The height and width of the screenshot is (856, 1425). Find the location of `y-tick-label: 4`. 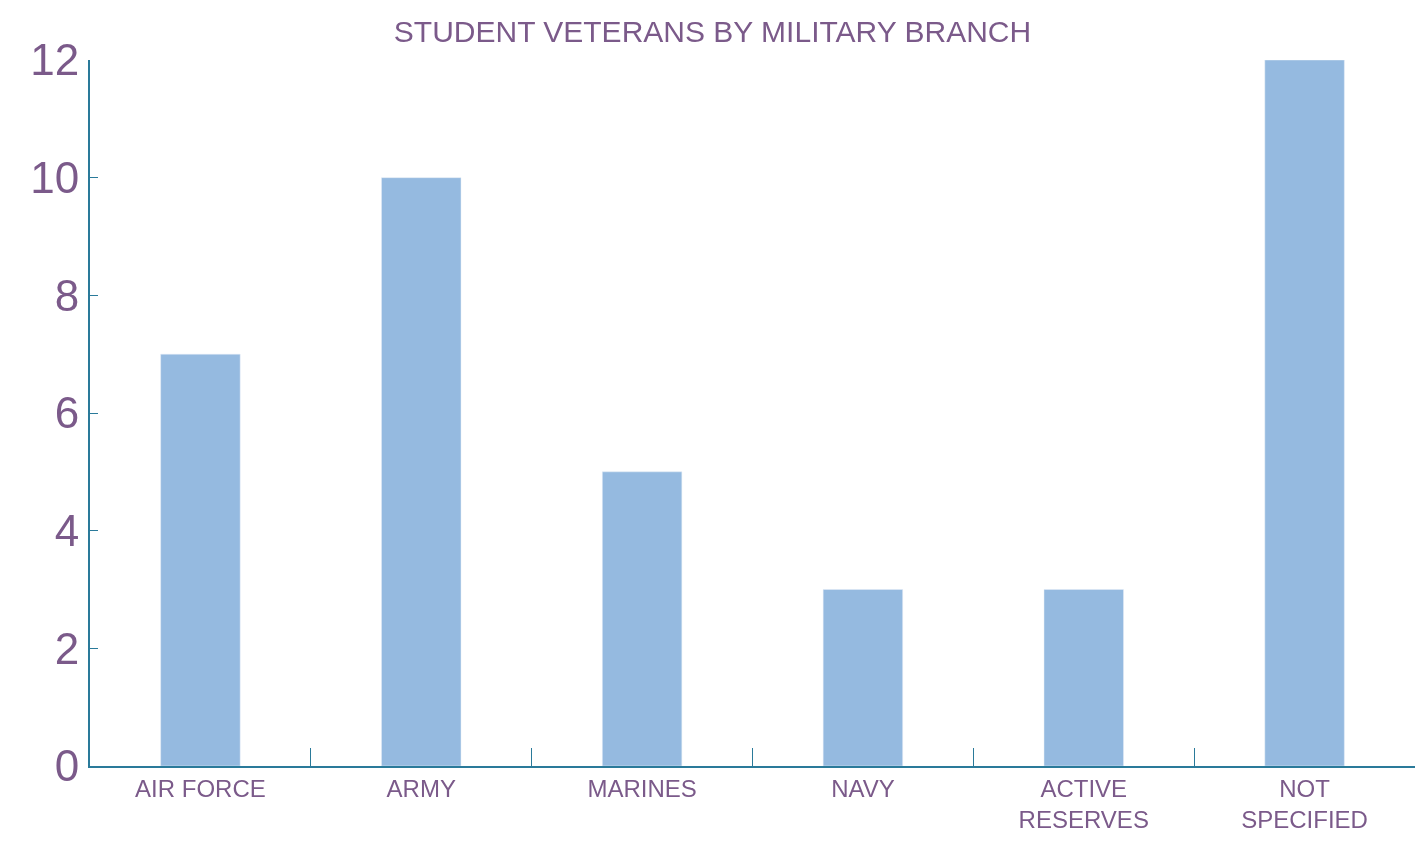

y-tick-label: 4 is located at coordinates (67, 531).